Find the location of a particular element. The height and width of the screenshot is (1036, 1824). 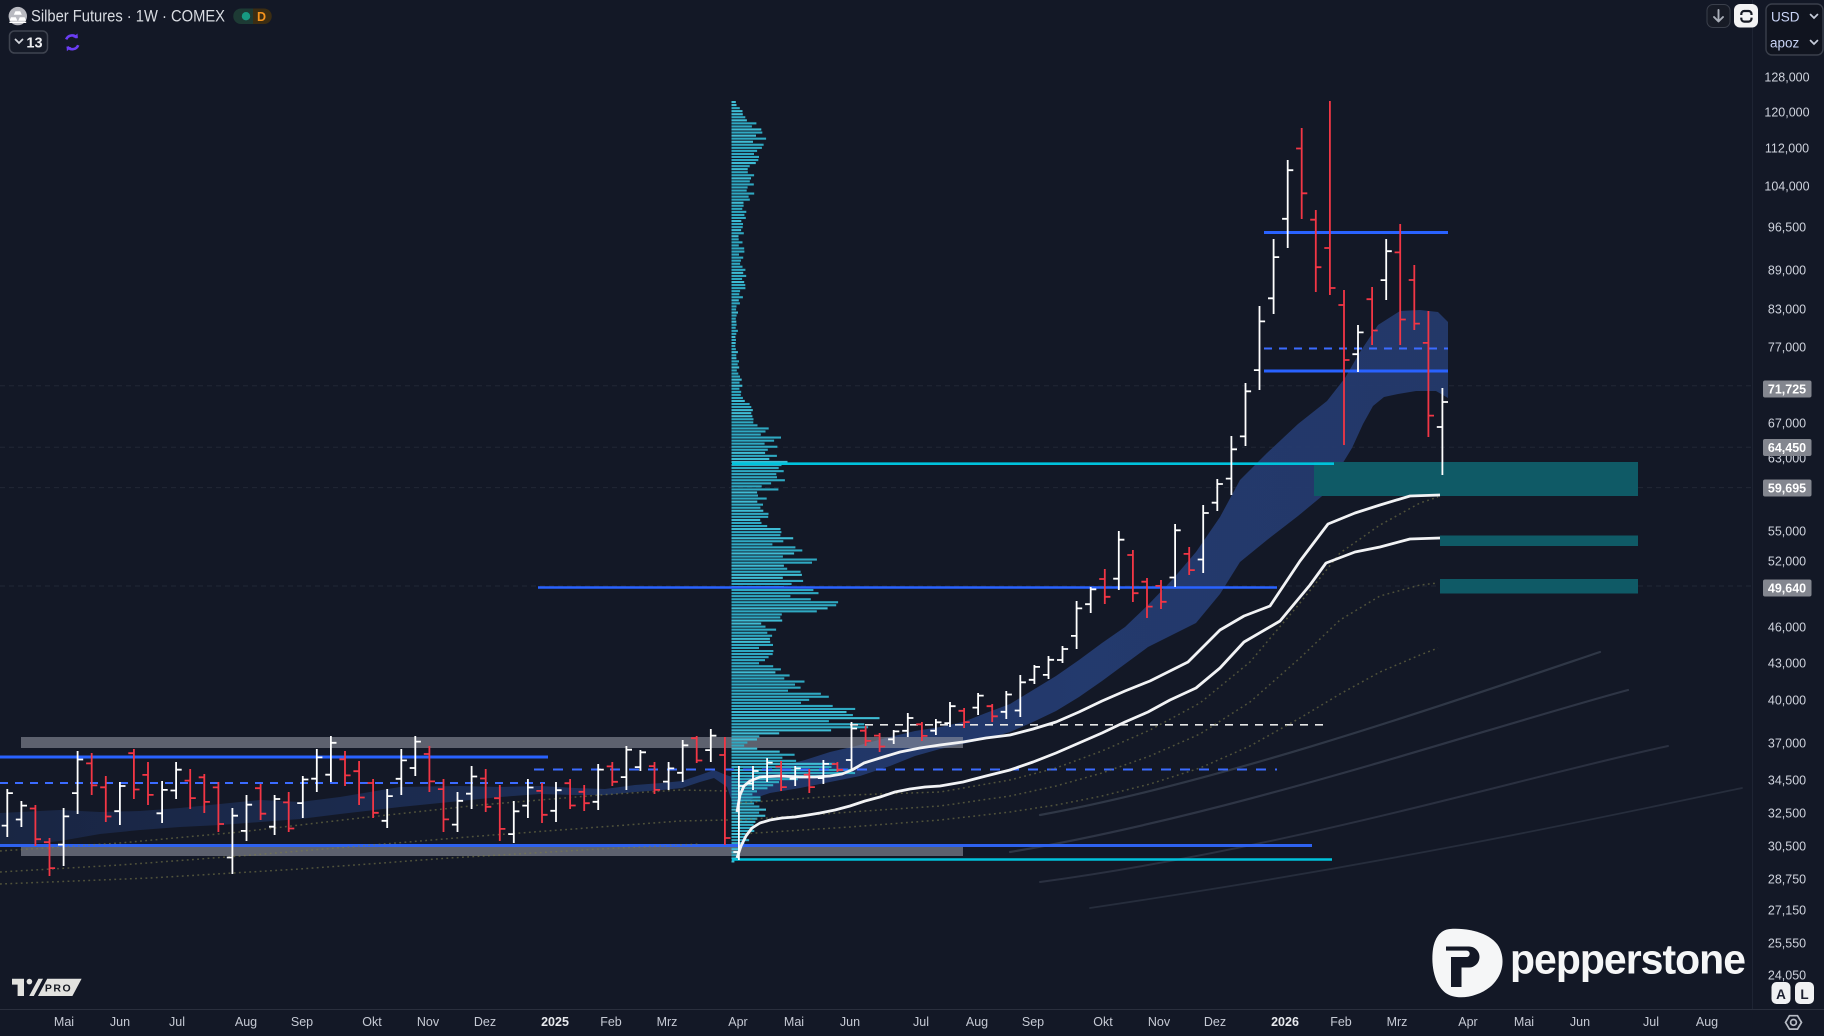

svg-text: 46,000 is located at coordinates (1787, 628).